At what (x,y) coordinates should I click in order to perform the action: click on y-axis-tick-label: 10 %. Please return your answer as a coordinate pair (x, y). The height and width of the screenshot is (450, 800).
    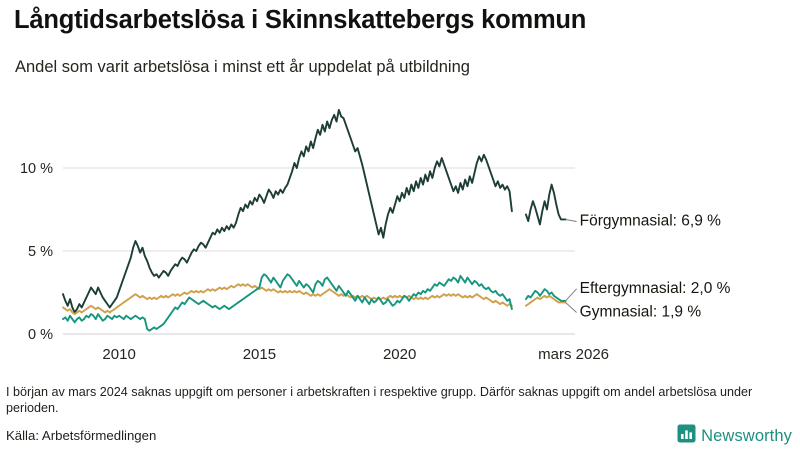
    Looking at the image, I should click on (36, 169).